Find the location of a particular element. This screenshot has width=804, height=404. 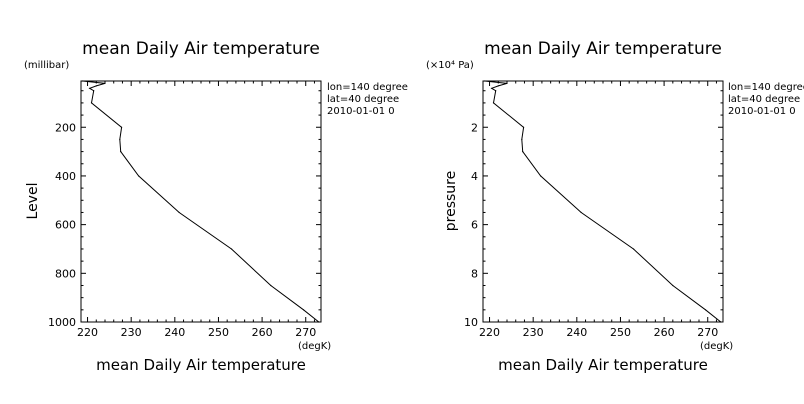

y-tick-label: 1000 is located at coordinates (62, 322).